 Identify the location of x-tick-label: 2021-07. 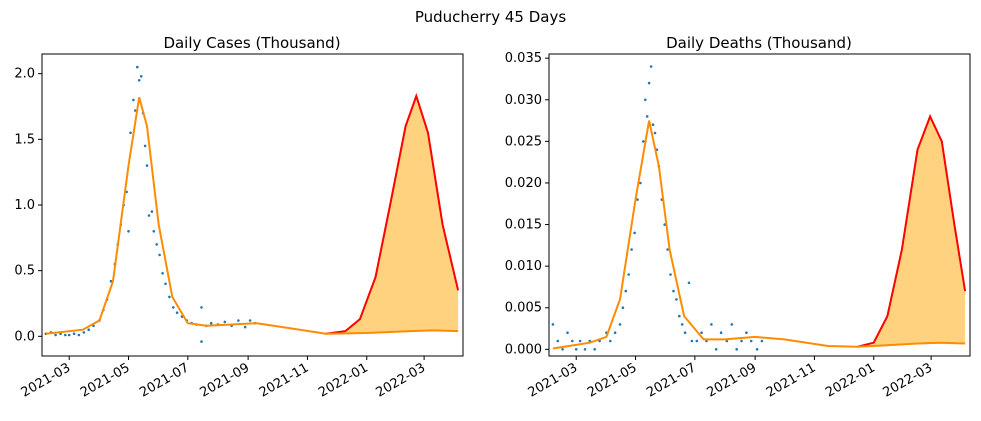
(671, 380).